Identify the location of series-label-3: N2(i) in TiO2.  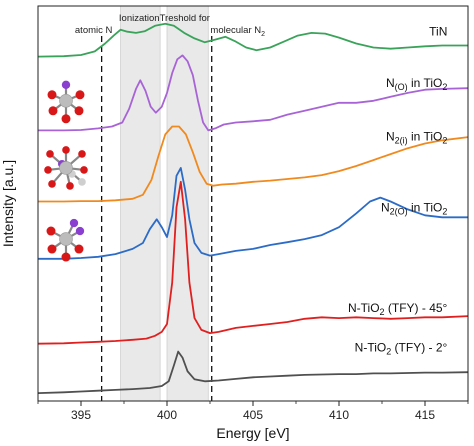
(416, 137).